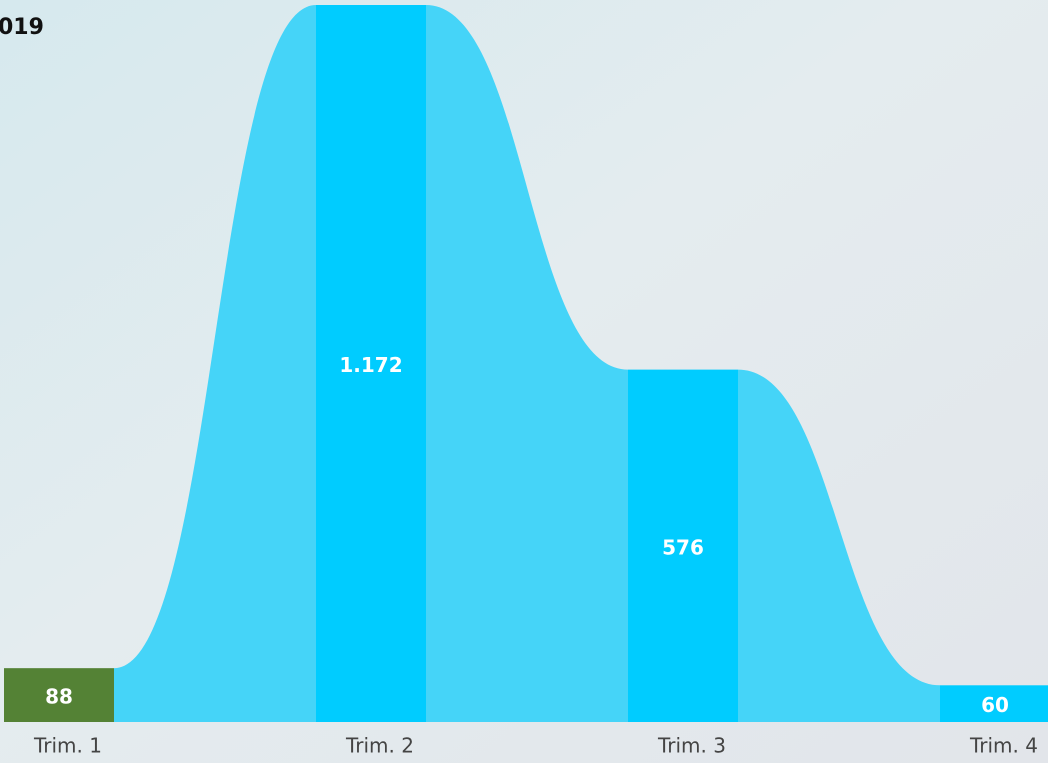  What do you see at coordinates (379, 746) in the screenshot?
I see `x-tick-label: Trim. 2` at bounding box center [379, 746].